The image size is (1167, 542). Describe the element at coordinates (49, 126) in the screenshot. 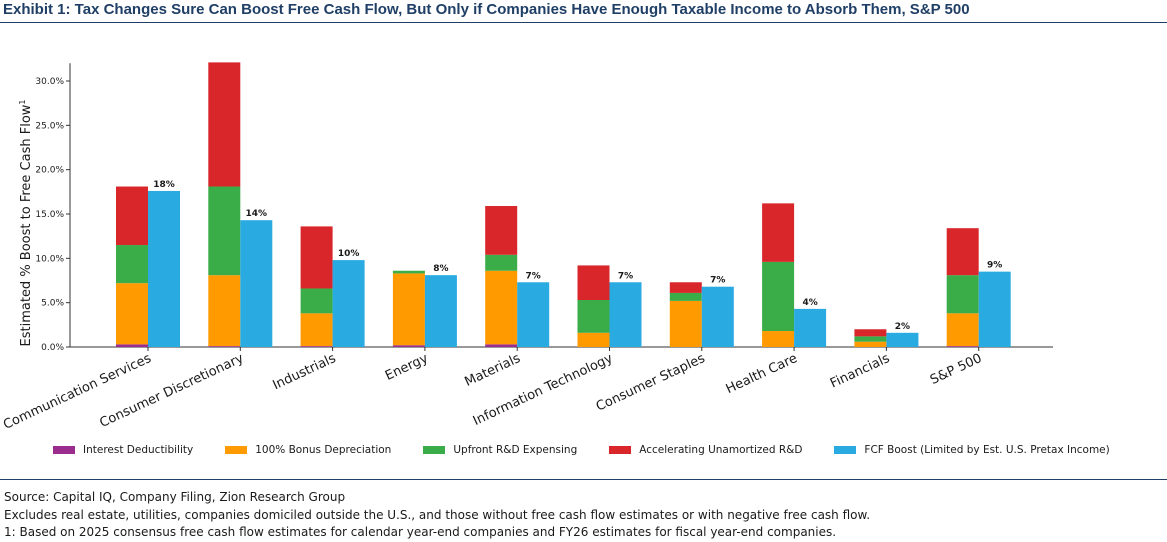

I see `y-tick-label: 25.0%` at that location.